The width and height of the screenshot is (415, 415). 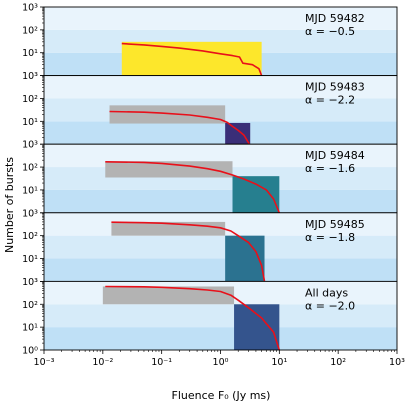 I want to click on panel-label: All days, so click(x=326, y=292).